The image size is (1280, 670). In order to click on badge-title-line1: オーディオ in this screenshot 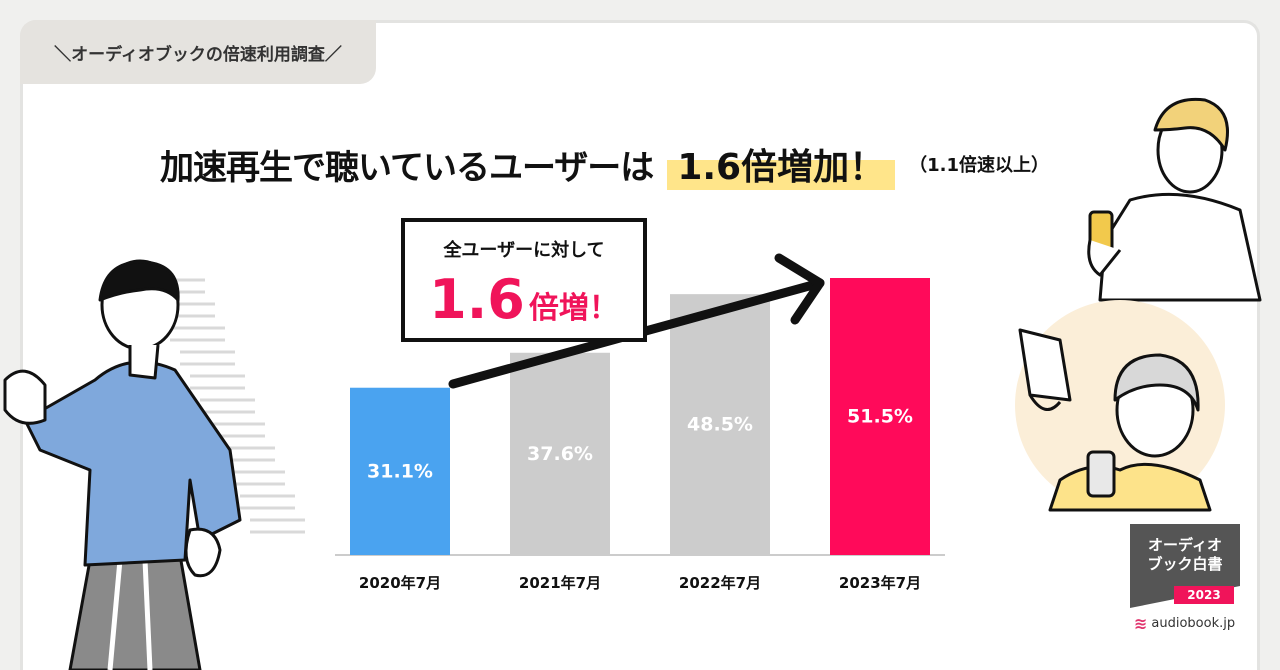, I will do `click(1185, 545)`.